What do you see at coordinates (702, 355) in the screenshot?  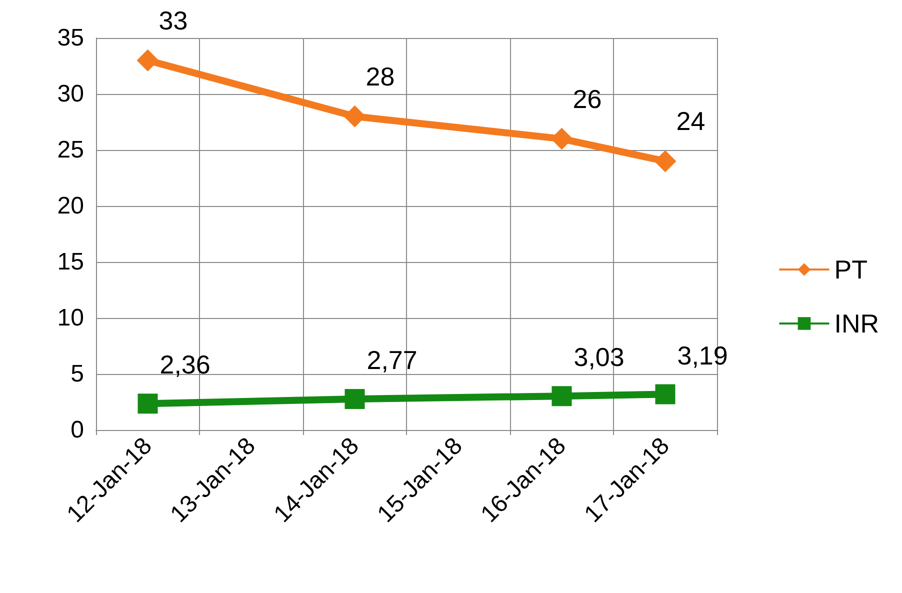 I see `data-label: 3,19` at bounding box center [702, 355].